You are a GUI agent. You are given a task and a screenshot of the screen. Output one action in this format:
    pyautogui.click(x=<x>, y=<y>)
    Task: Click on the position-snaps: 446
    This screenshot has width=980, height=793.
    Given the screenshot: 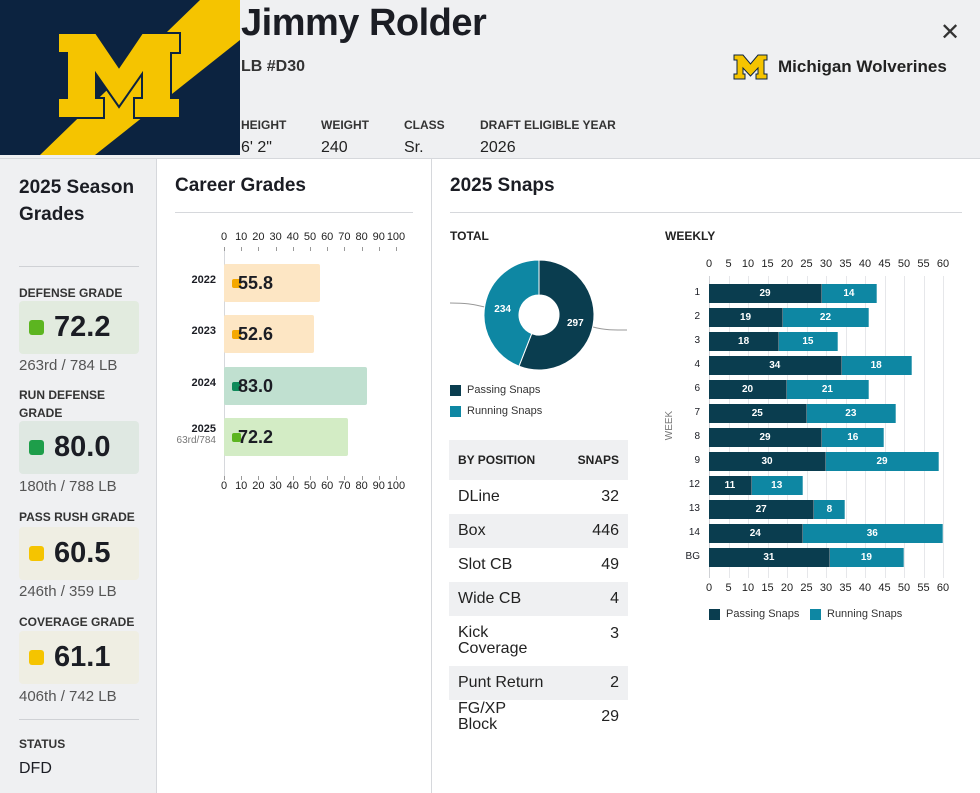 What is the action you would take?
    pyautogui.click(x=605, y=530)
    